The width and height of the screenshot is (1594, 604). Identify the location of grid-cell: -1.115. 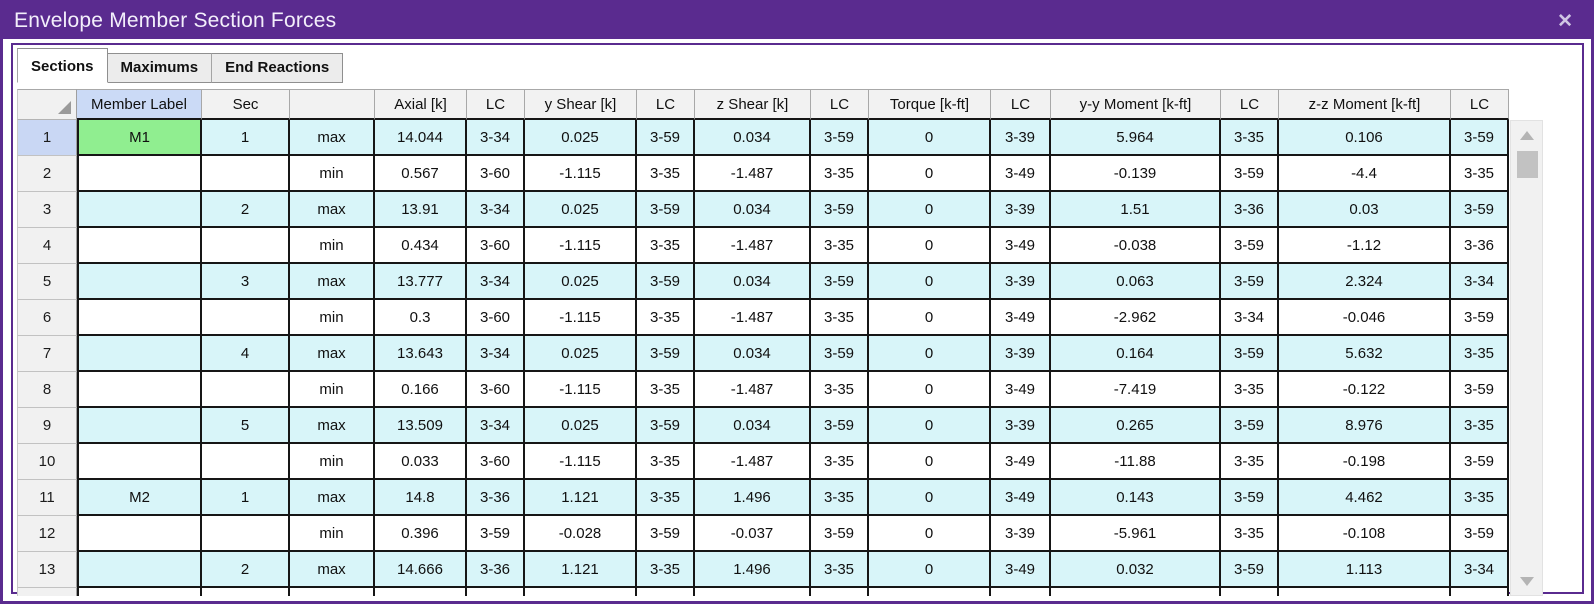
(581, 246).